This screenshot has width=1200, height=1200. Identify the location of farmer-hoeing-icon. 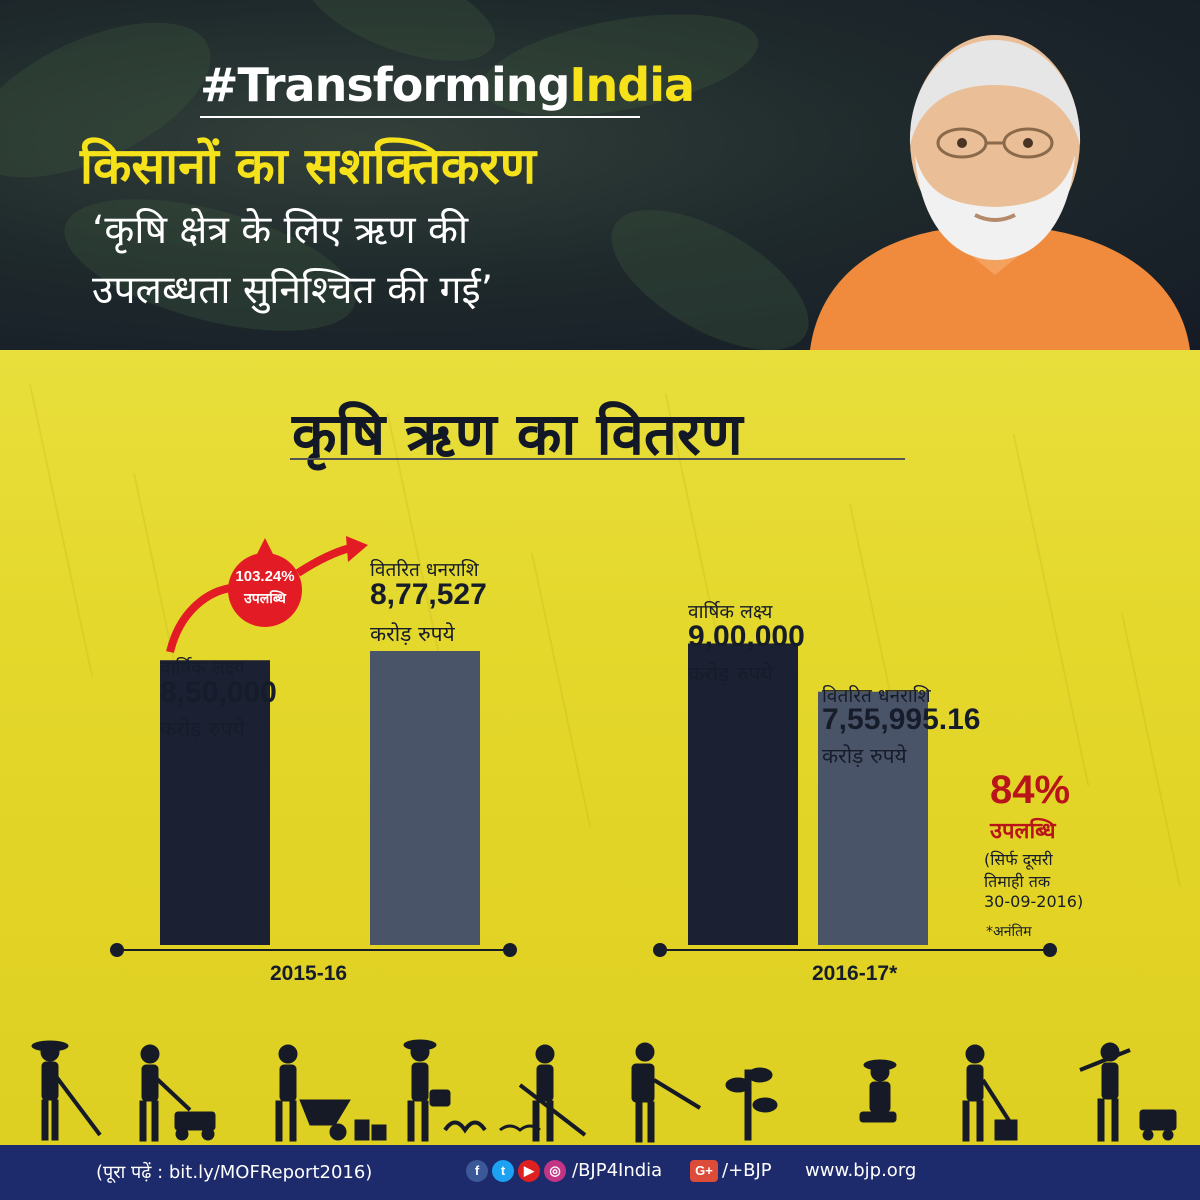
(66, 1090).